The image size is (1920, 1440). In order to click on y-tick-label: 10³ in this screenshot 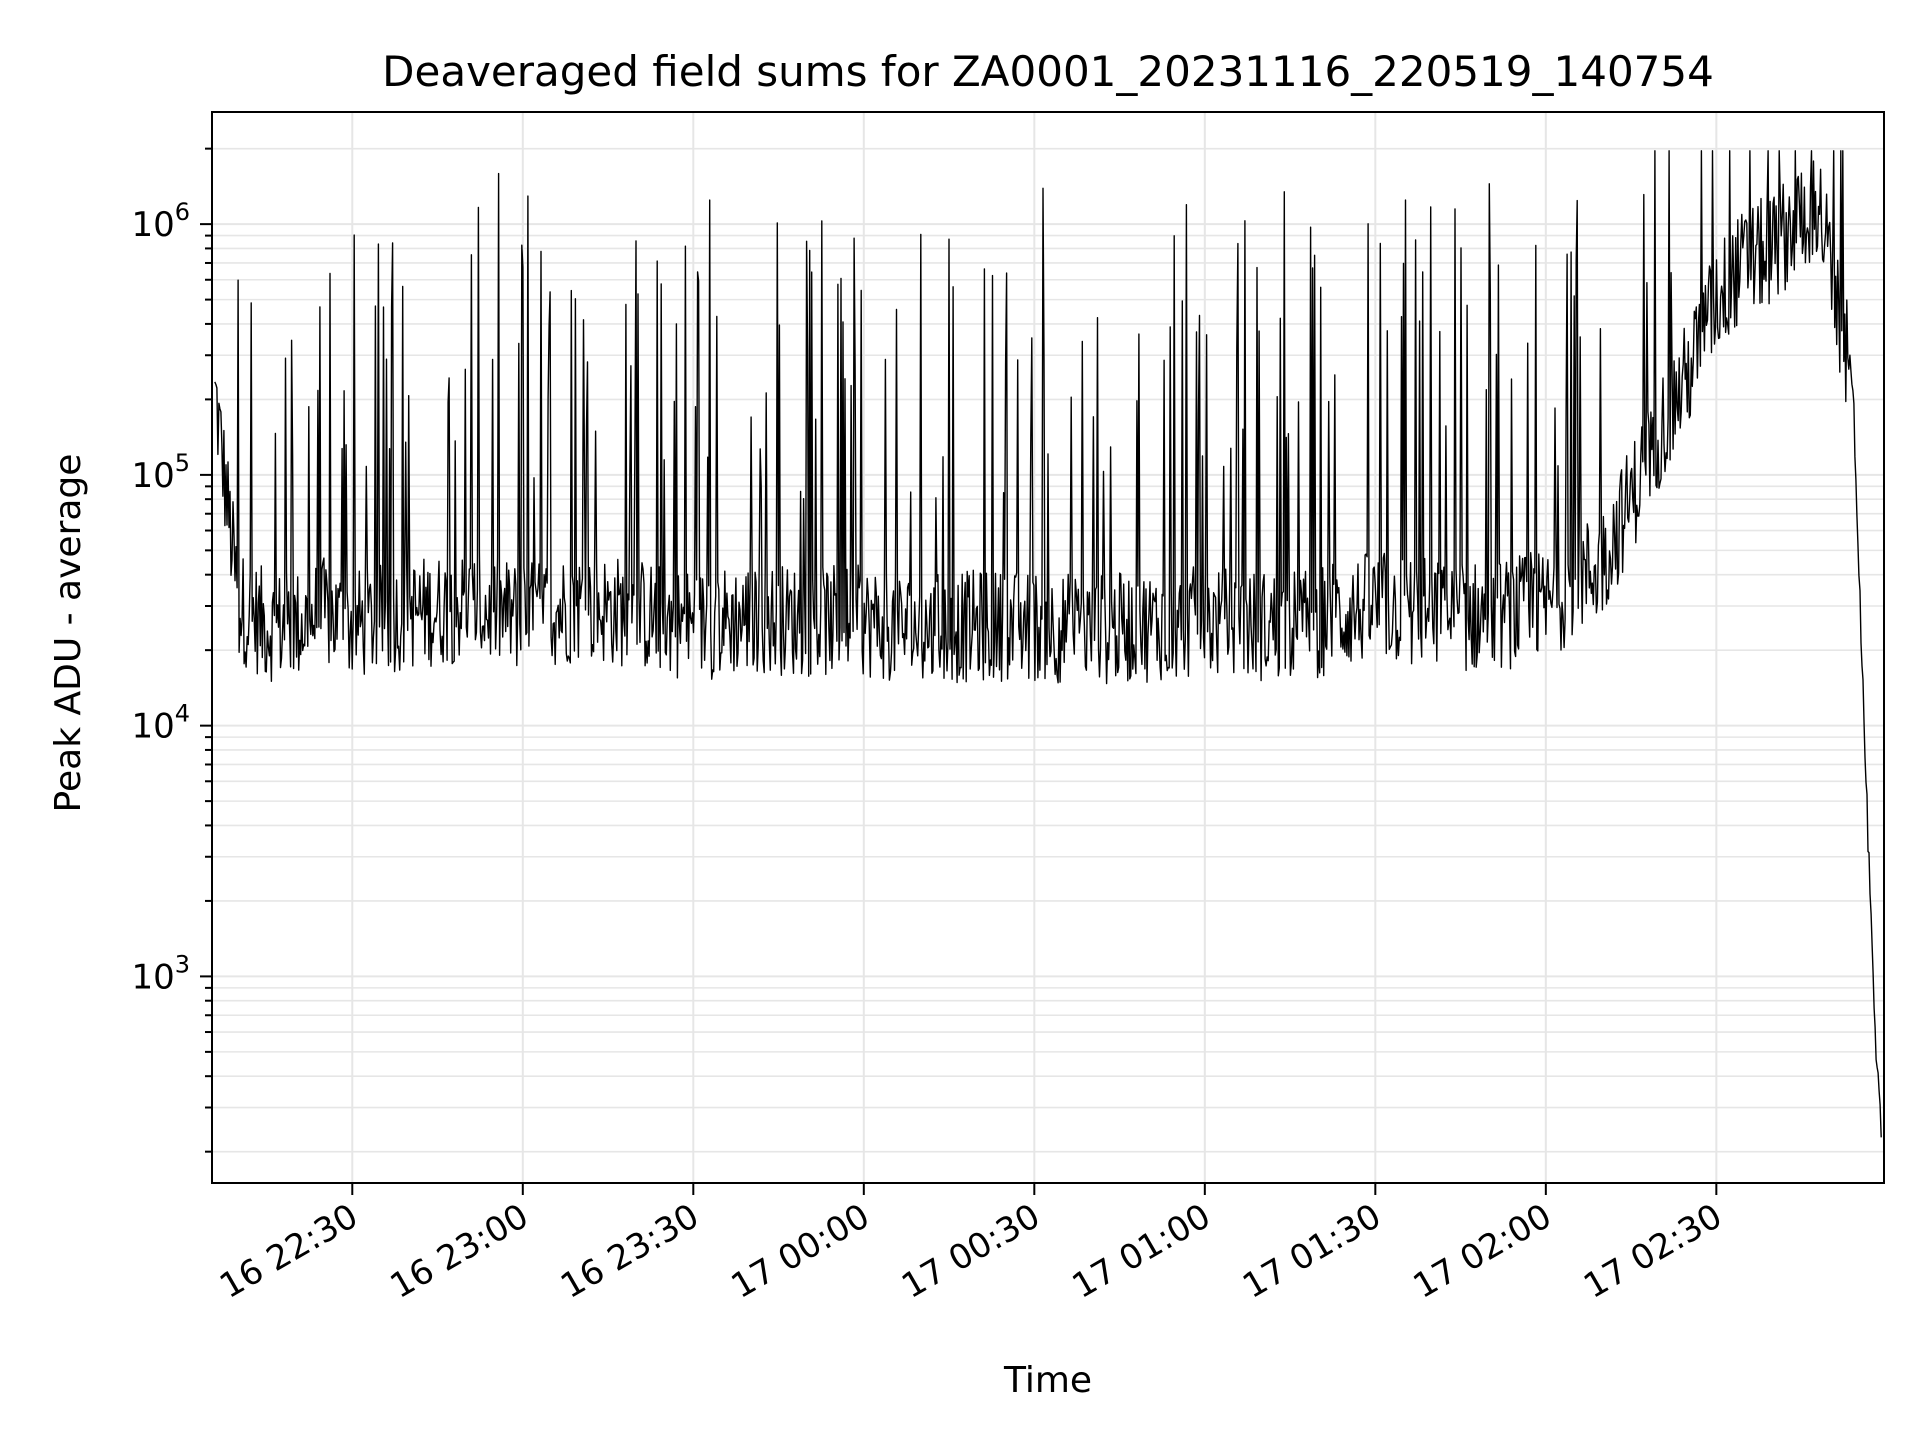, I will do `click(160, 973)`.